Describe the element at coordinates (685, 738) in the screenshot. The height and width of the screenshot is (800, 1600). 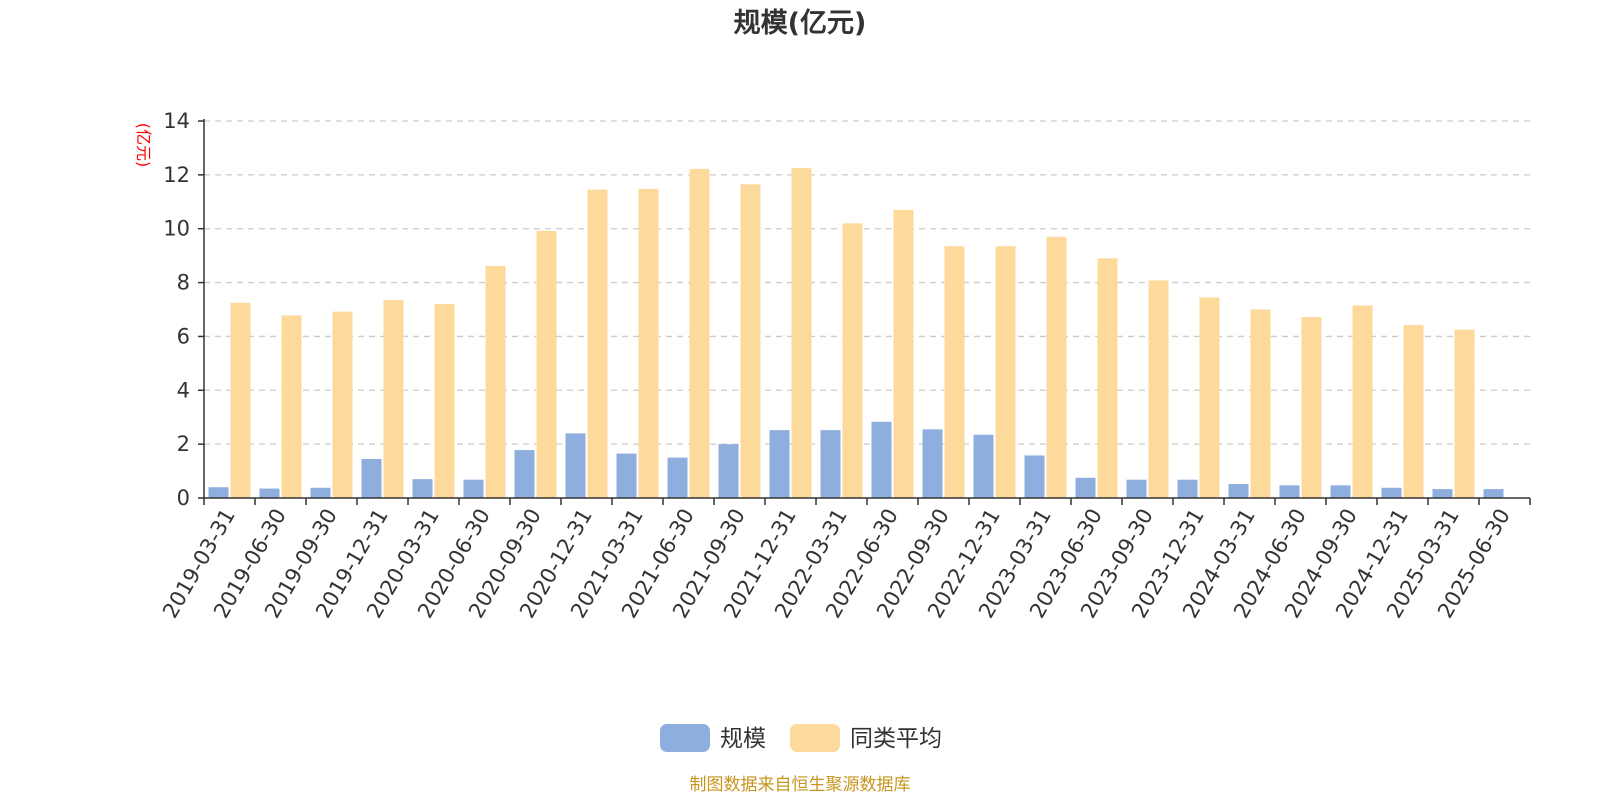
I see `legend-swatch-scale` at that location.